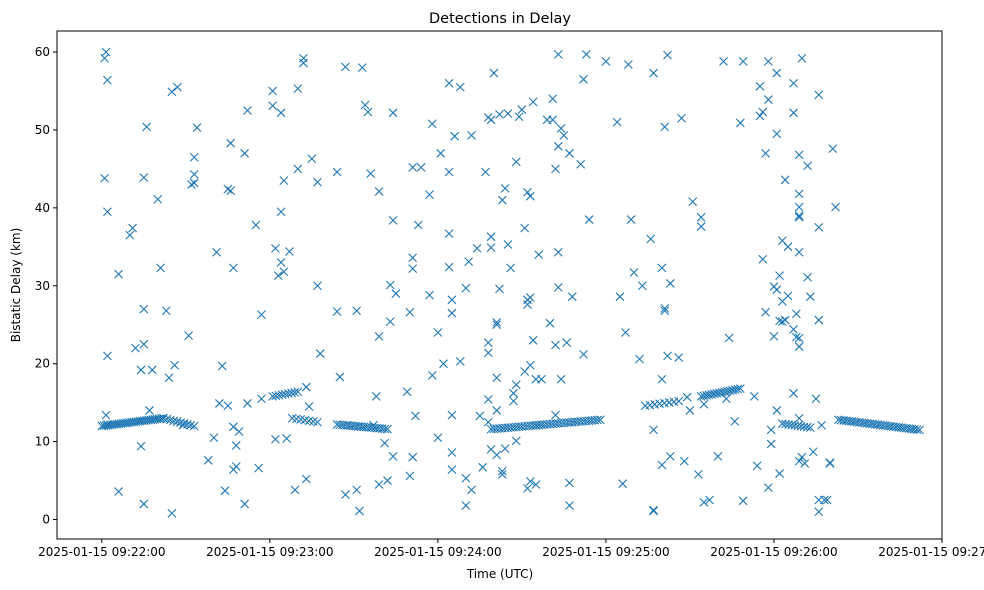 The height and width of the screenshot is (590, 984). Describe the element at coordinates (46, 286) in the screenshot. I see `y-axis: 0 10 20 30 40 50 60` at that location.